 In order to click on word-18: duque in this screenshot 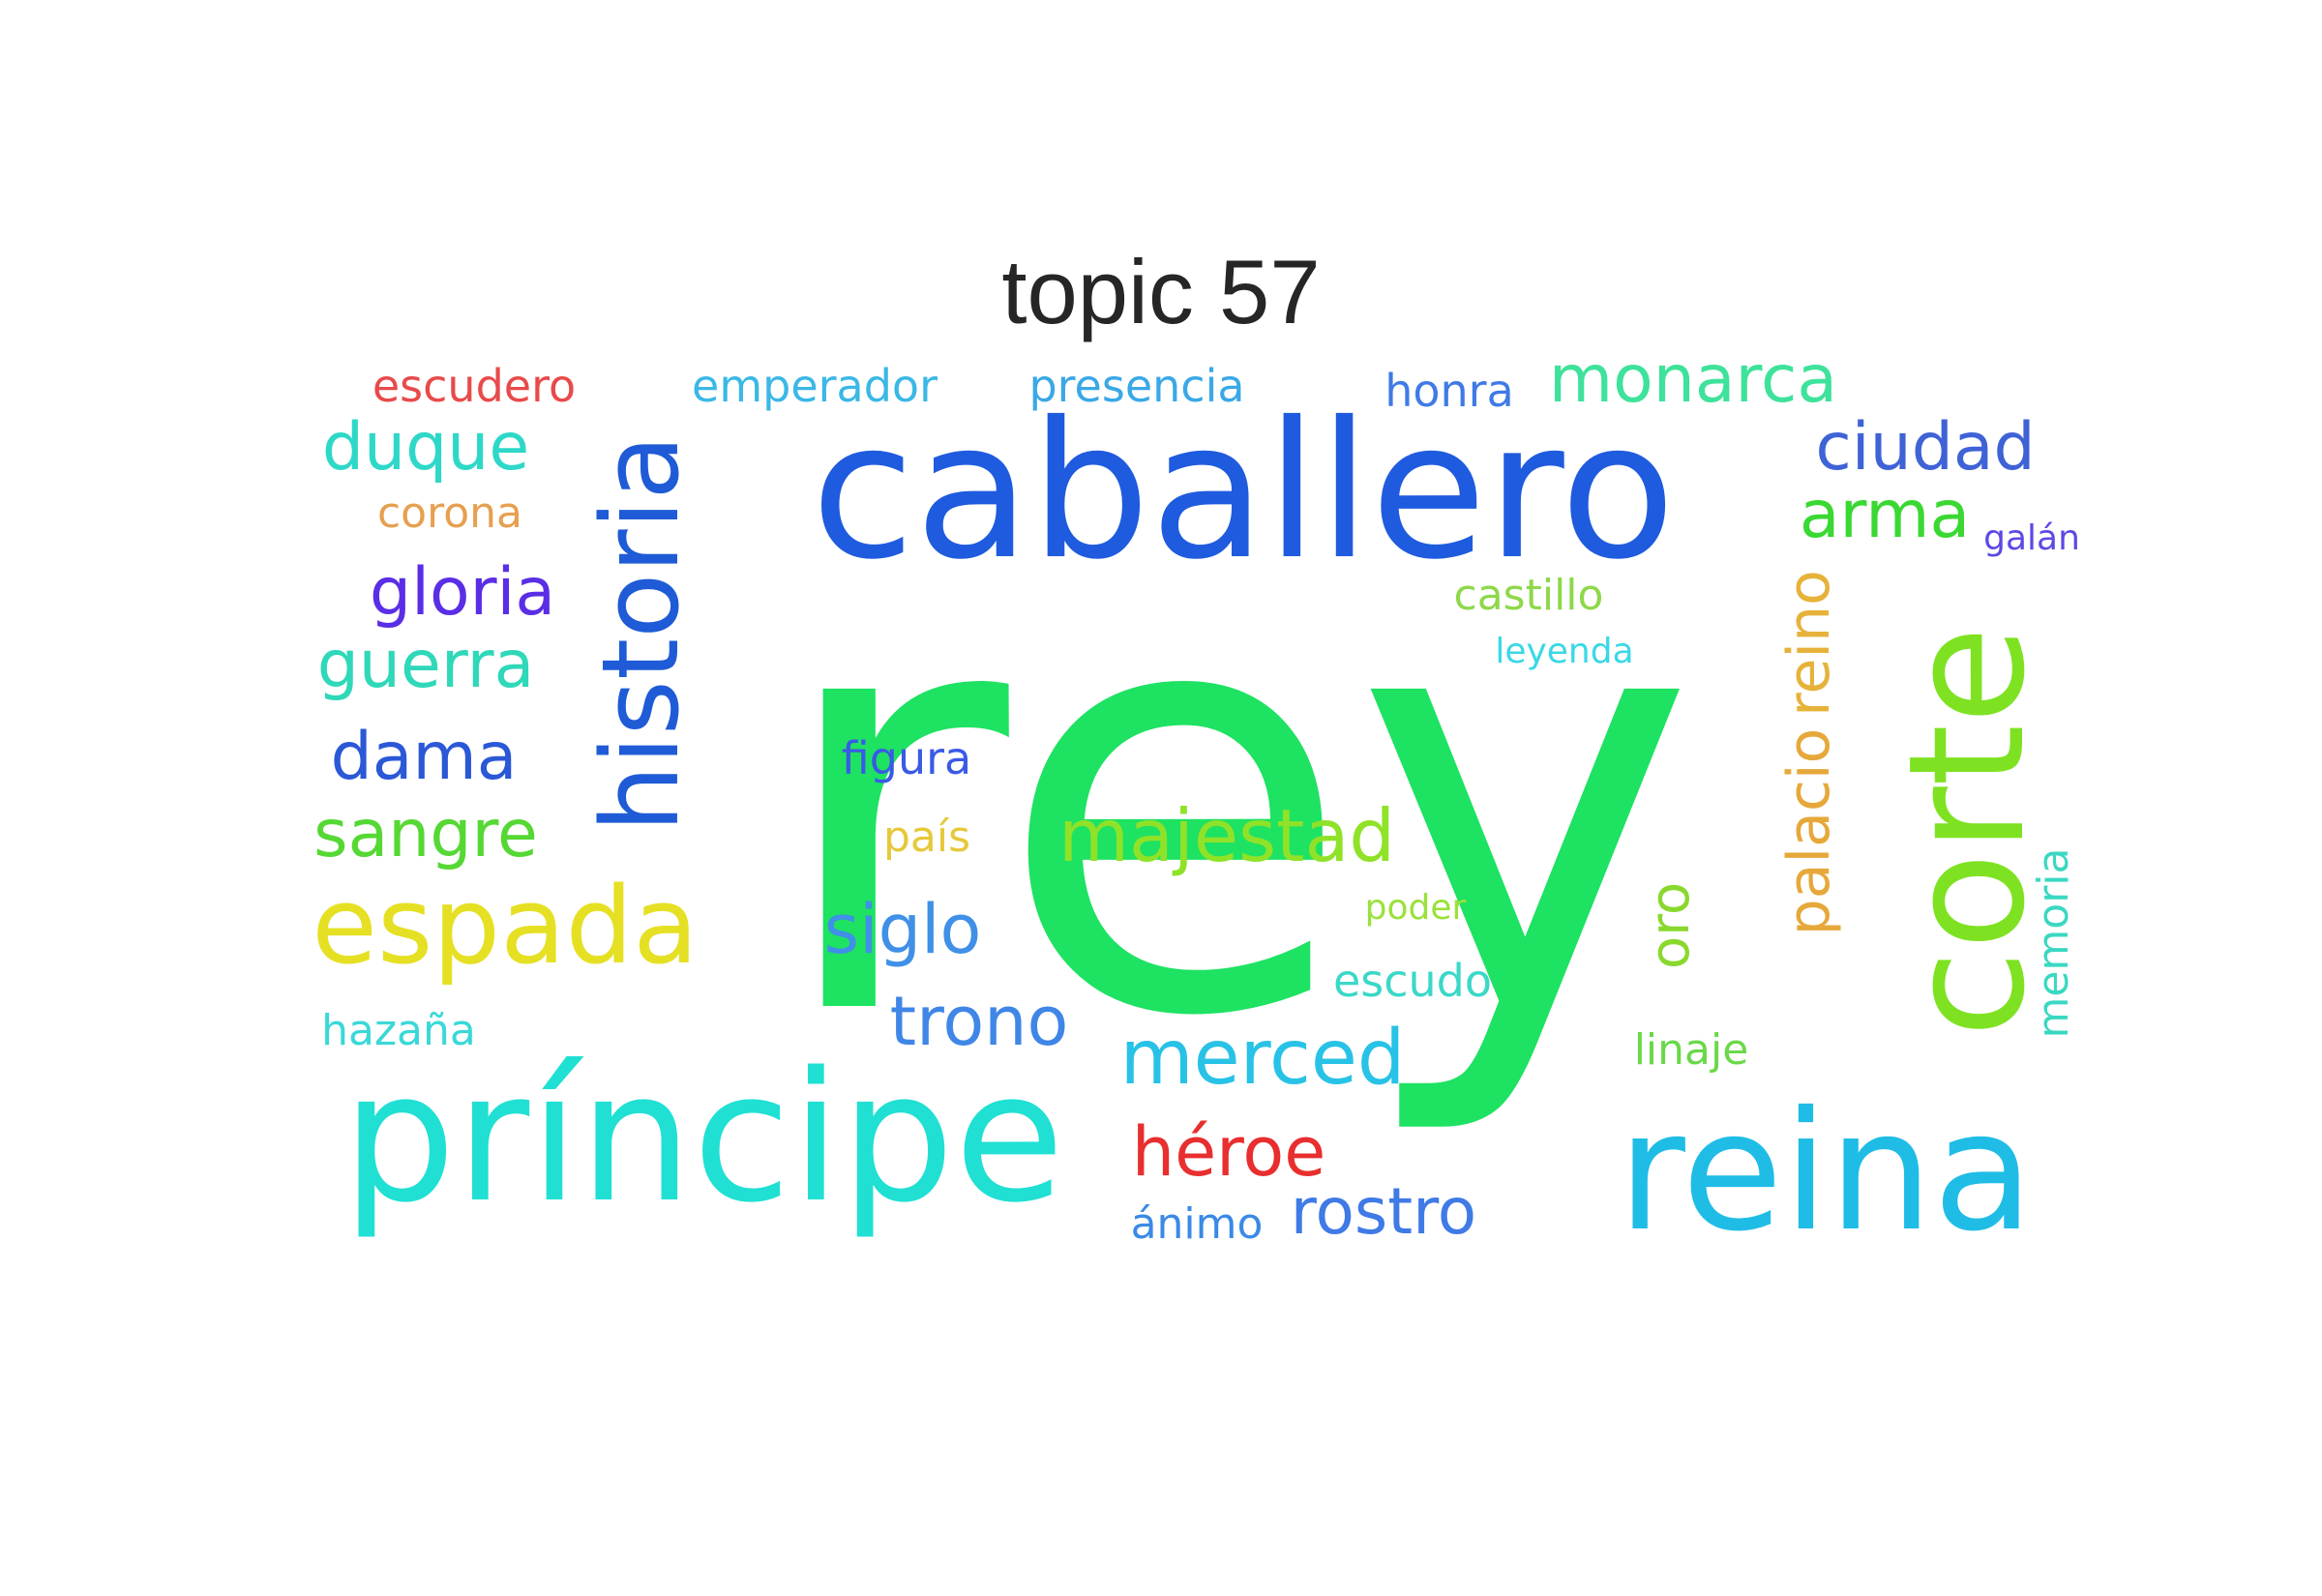, I will do `click(425, 447)`.